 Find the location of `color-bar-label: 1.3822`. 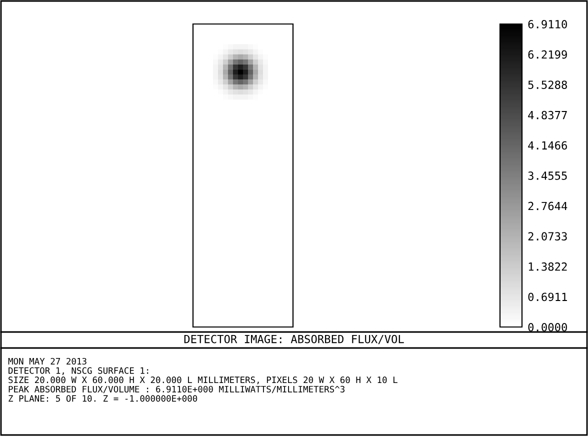

color-bar-label: 1.3822 is located at coordinates (547, 266).